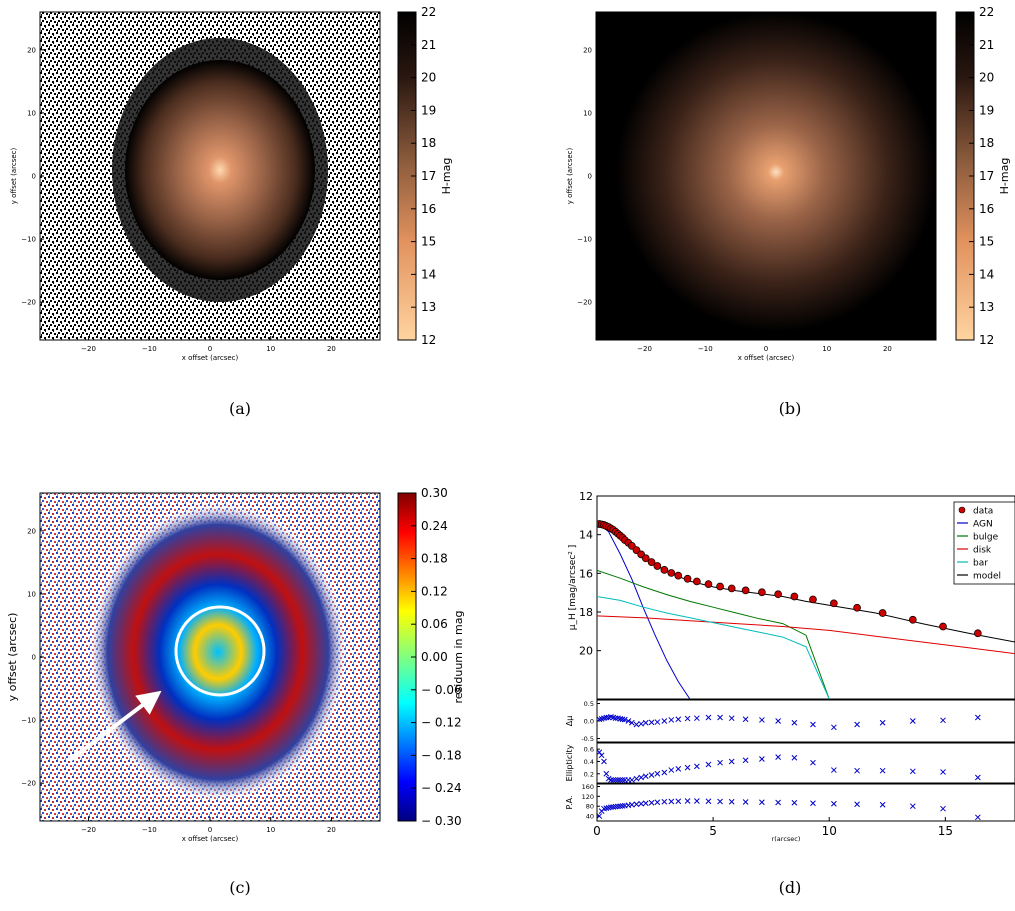 The height and width of the screenshot is (911, 1015). What do you see at coordinates (805, 721) in the screenshot?
I see `subplot-frame-residual` at bounding box center [805, 721].